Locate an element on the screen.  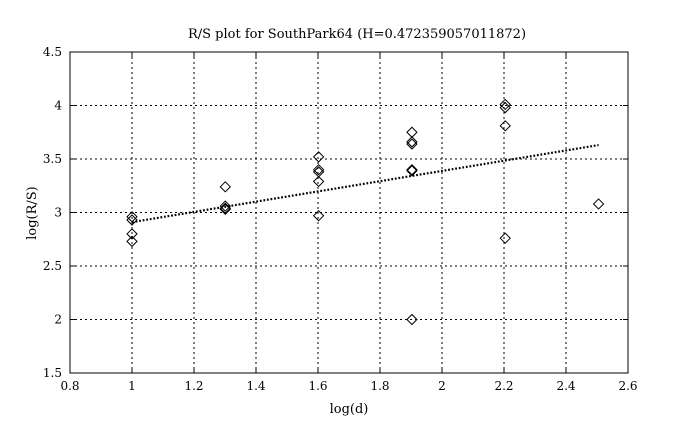
y-tick-label: 2.5 is located at coordinates (52, 266).